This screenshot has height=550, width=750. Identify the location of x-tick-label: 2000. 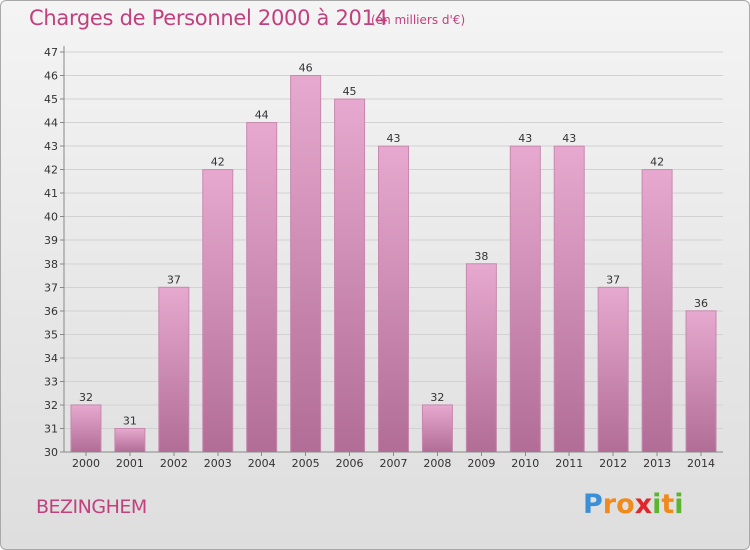
(86, 463).